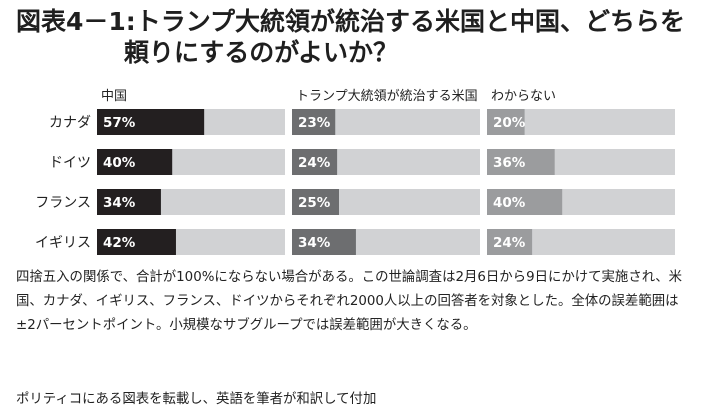  I want to click on bar-s1-c2, so click(315, 202).